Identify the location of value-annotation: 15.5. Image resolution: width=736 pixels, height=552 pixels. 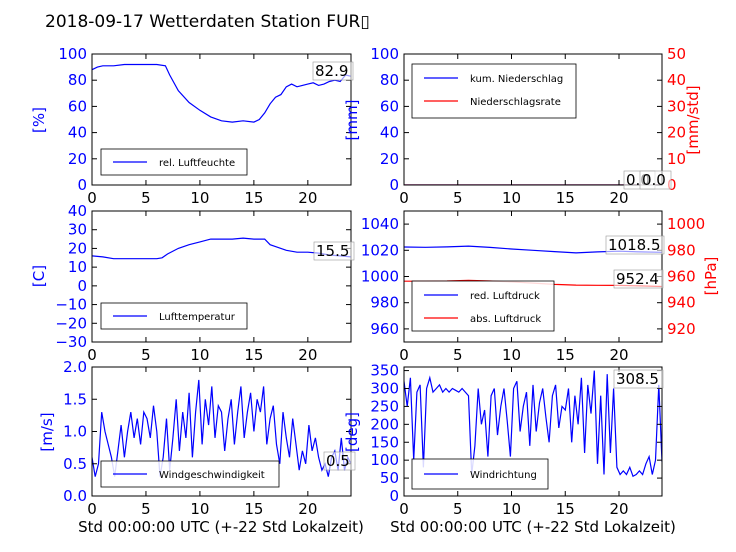
(332, 251).